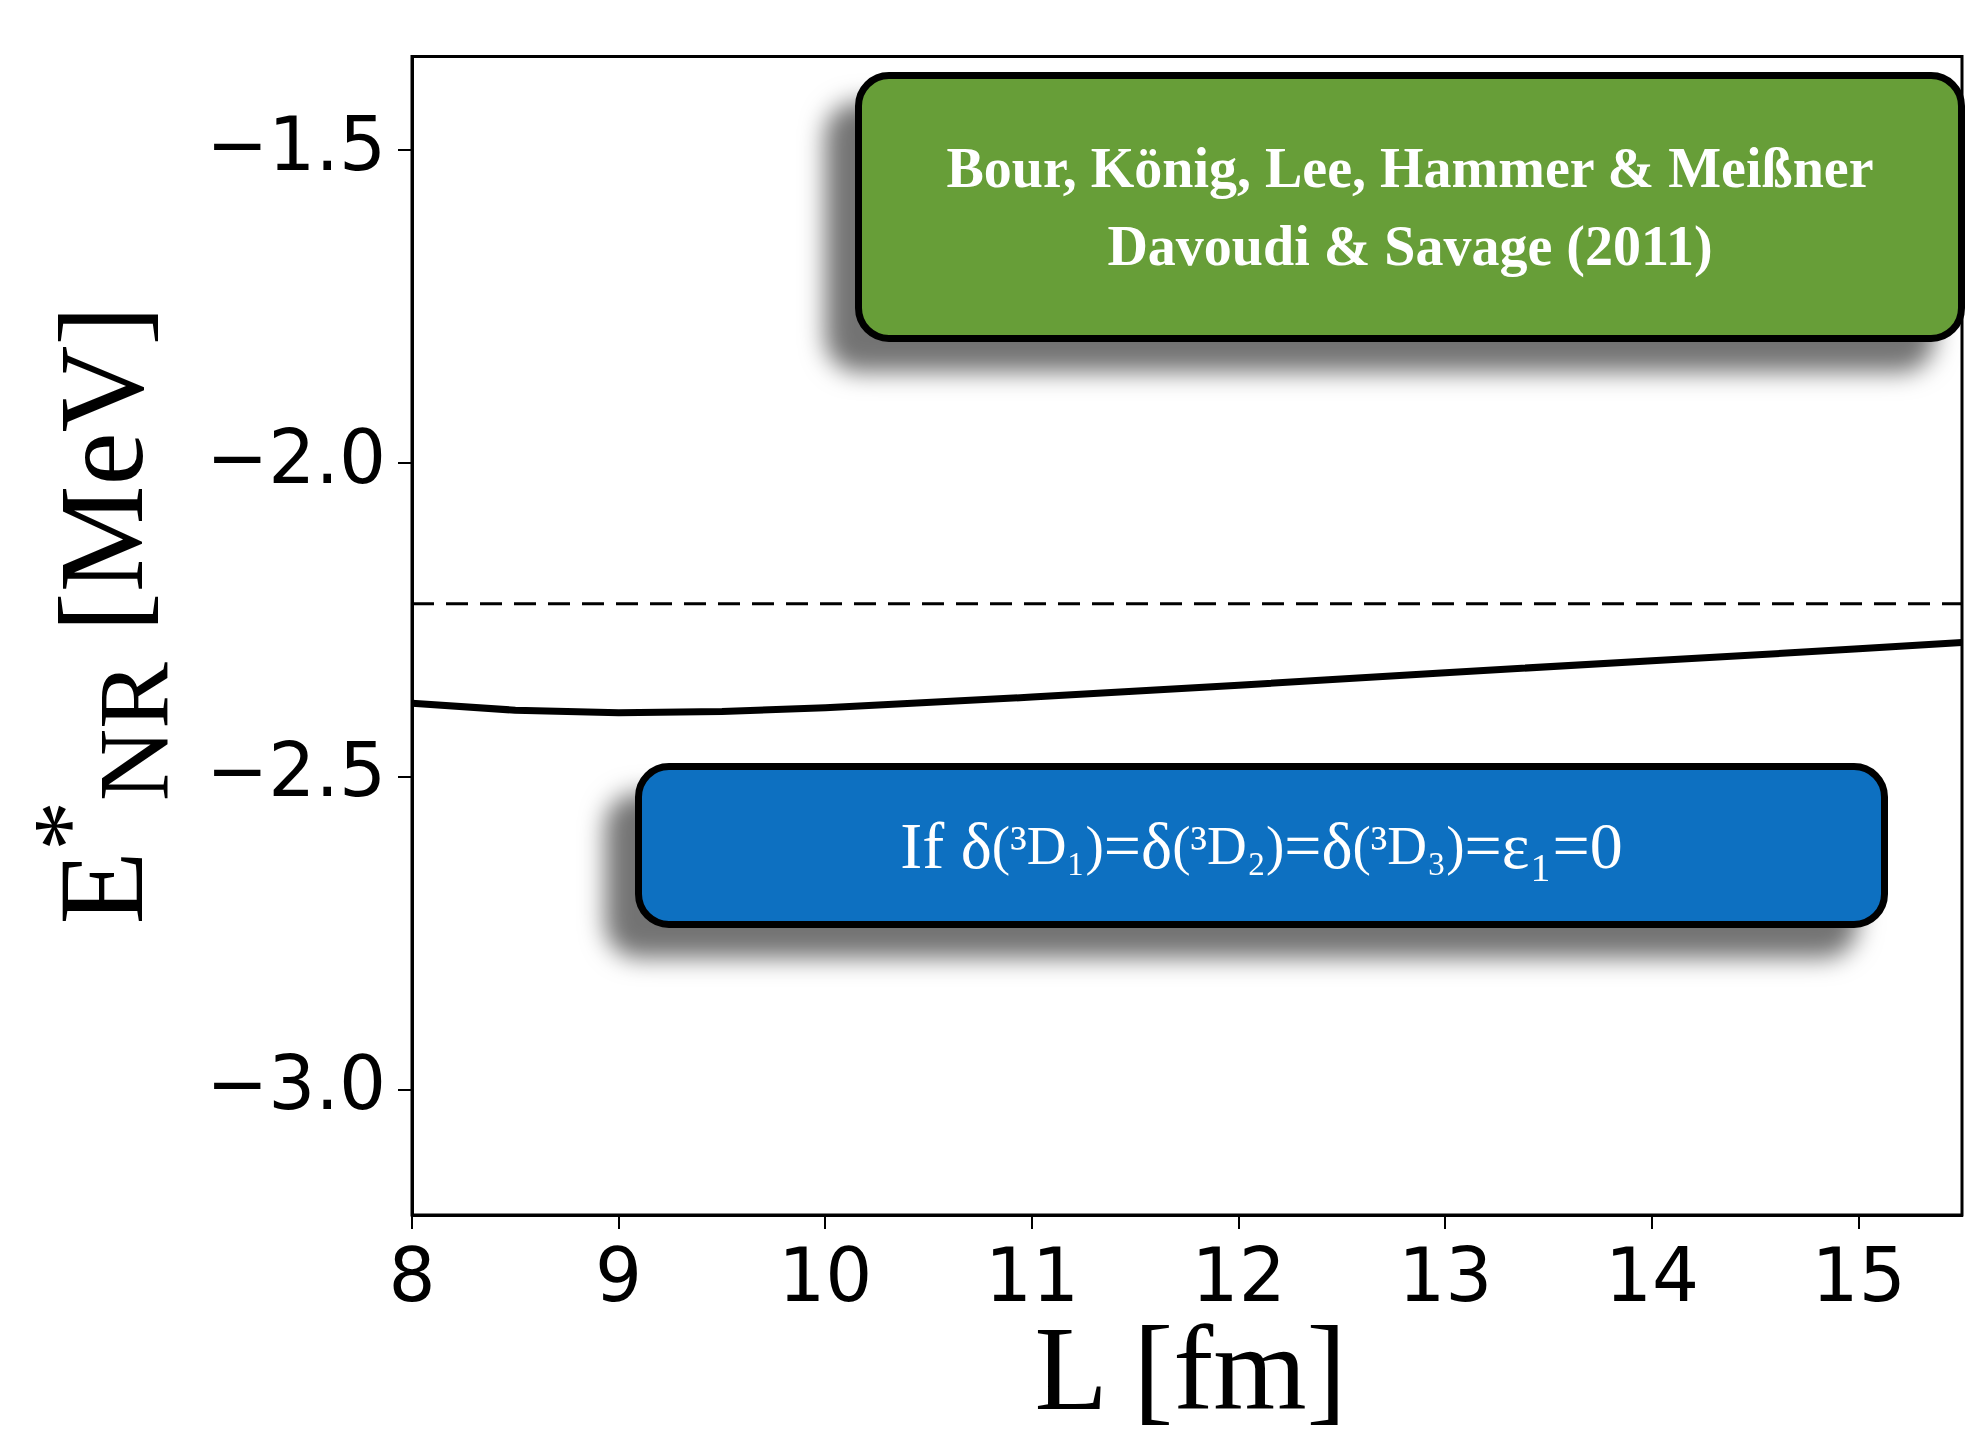  Describe the element at coordinates (1858, 1274) in the screenshot. I see `x-tick-label: 15` at that location.